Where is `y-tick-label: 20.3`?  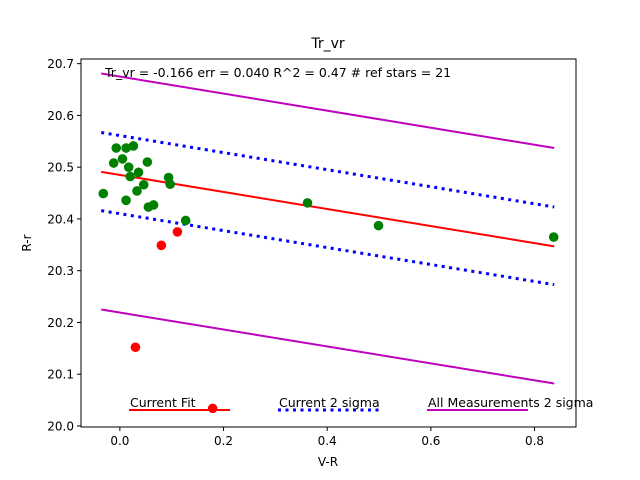 y-tick-label: 20.3 is located at coordinates (60, 271).